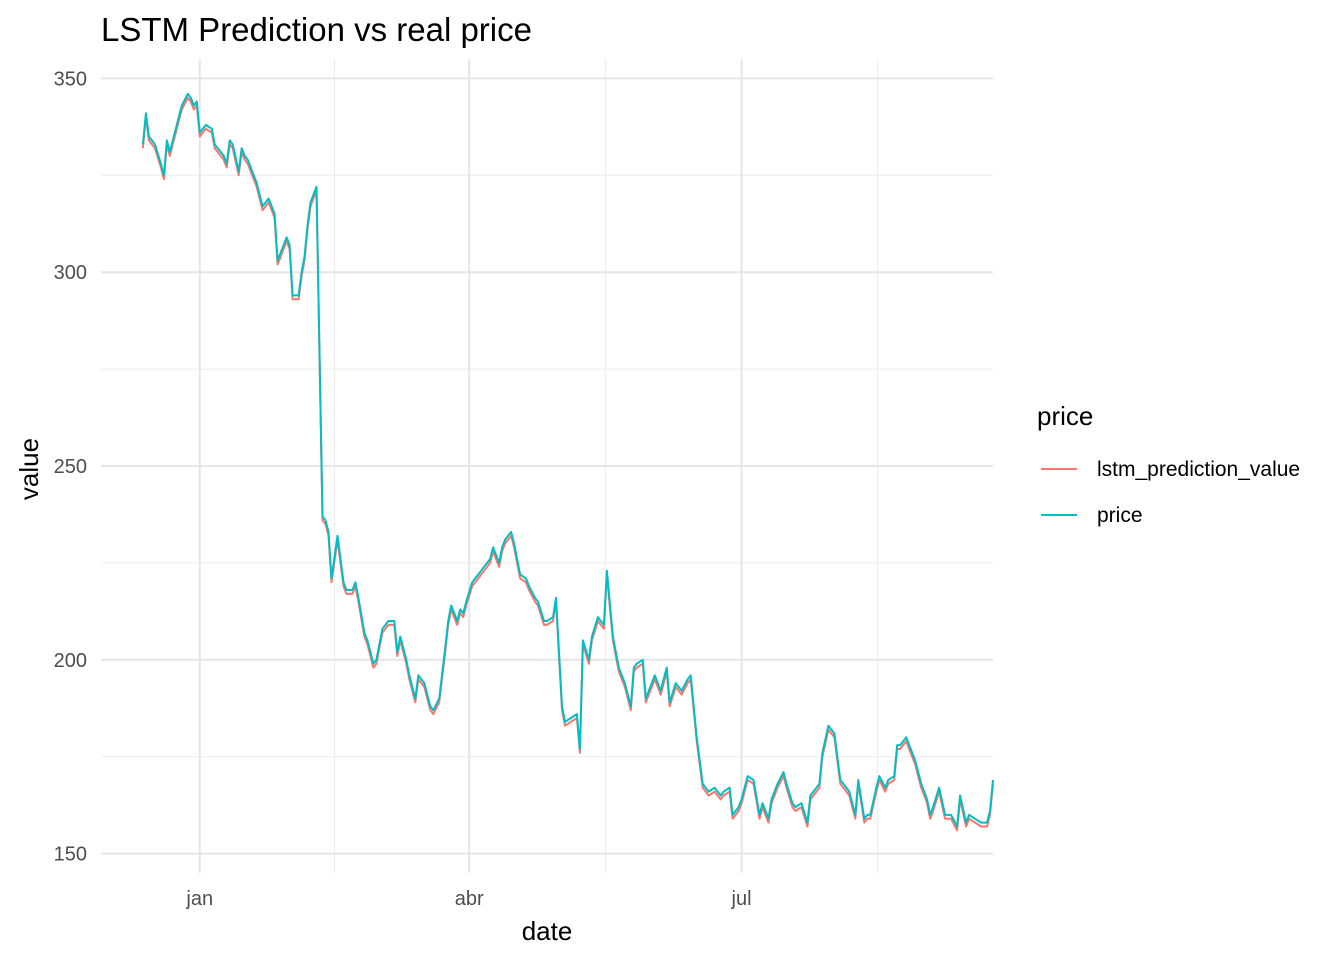 This screenshot has height=960, width=1344. Describe the element at coordinates (1120, 515) in the screenshot. I see `legend-label: price` at that location.